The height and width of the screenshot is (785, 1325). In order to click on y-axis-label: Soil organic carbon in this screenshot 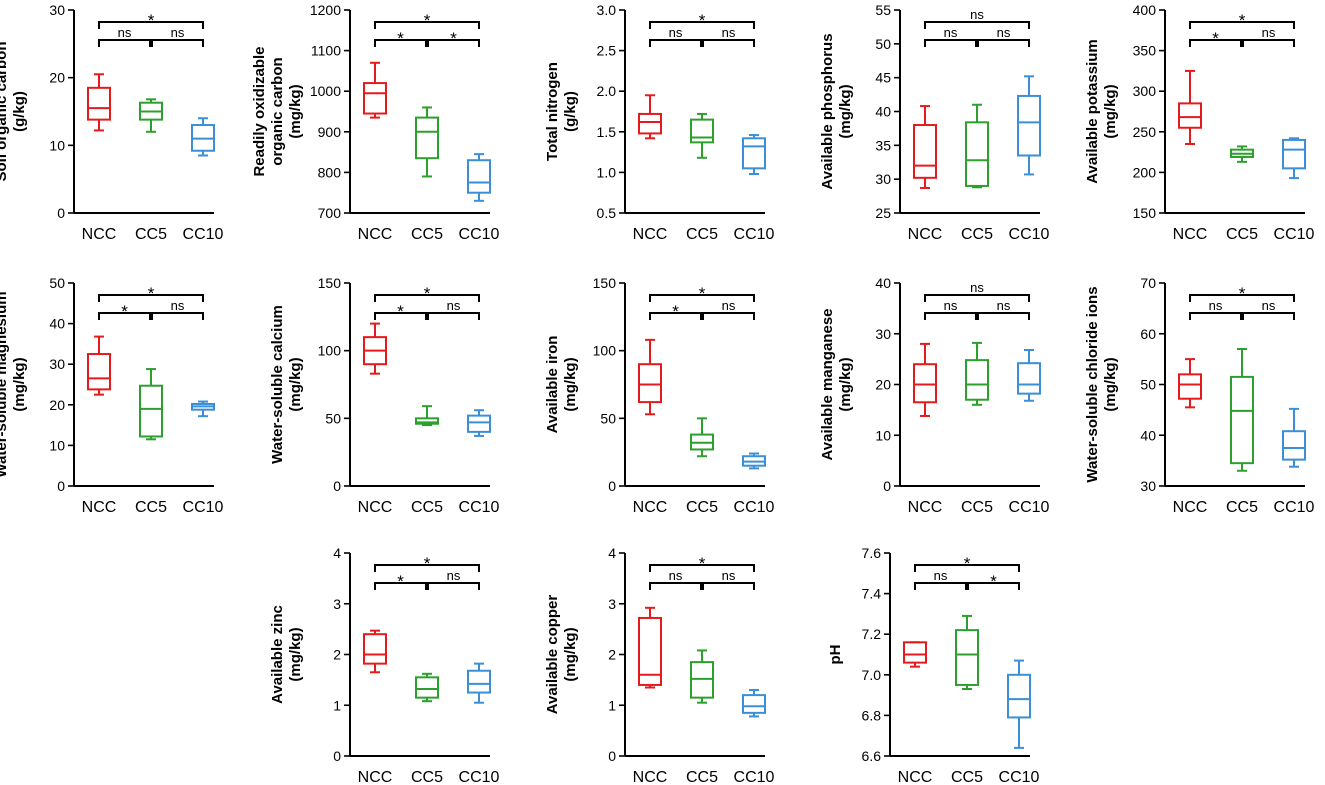, I will do `click(5, 111)`.